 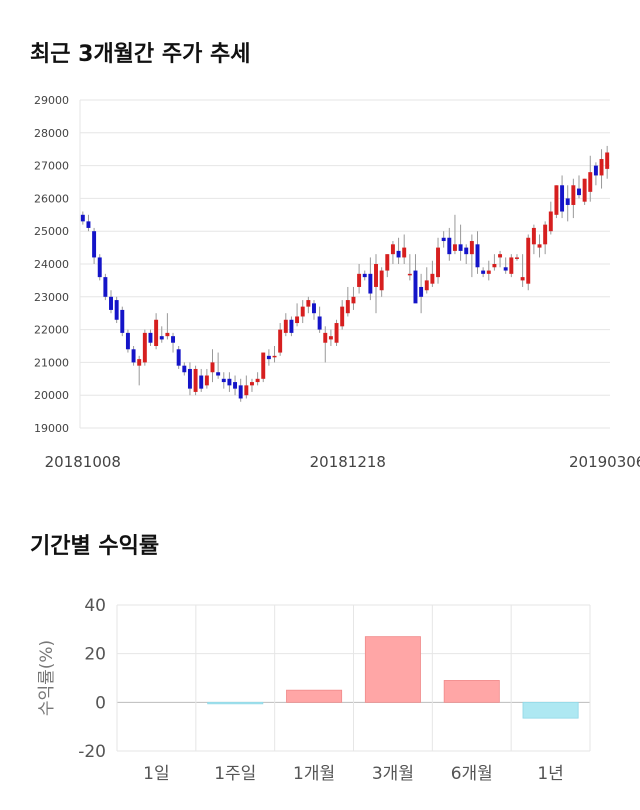 I want to click on y-tick-label: 29000, so click(x=51, y=100).